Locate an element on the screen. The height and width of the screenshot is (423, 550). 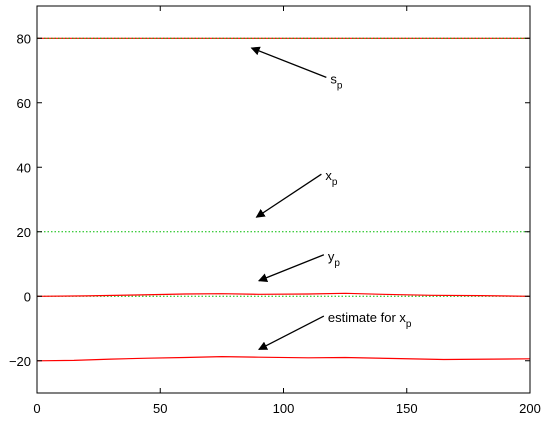
y-tick-label: 40 is located at coordinates (24, 167).